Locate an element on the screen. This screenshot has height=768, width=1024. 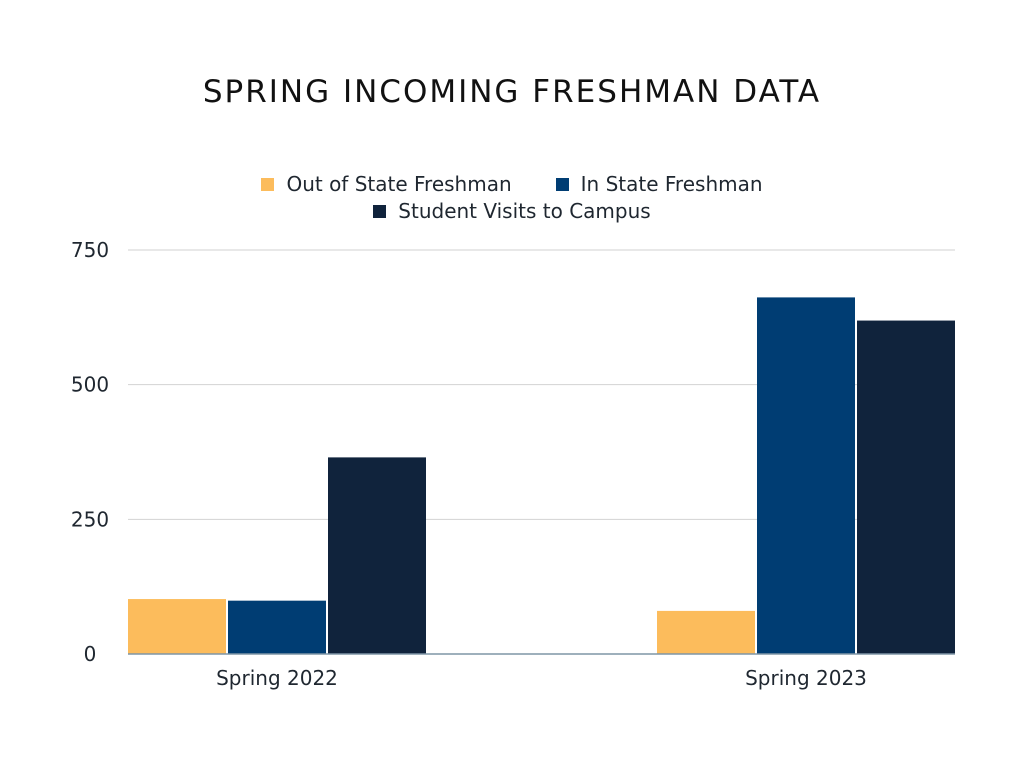
legend-row-2: Student Visits to Campus is located at coordinates (512, 211).